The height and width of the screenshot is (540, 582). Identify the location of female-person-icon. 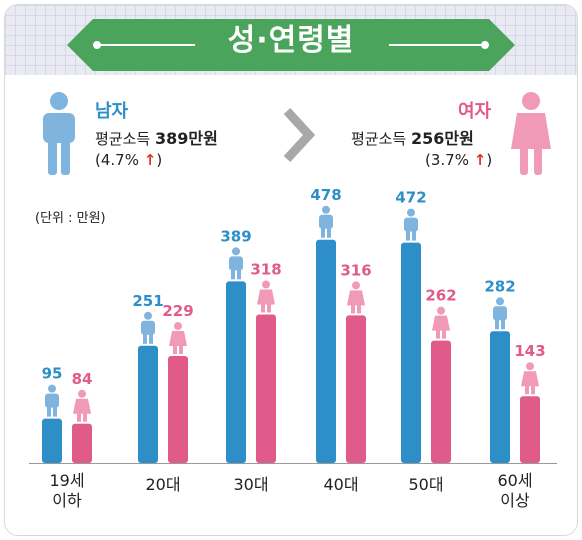
(531, 133).